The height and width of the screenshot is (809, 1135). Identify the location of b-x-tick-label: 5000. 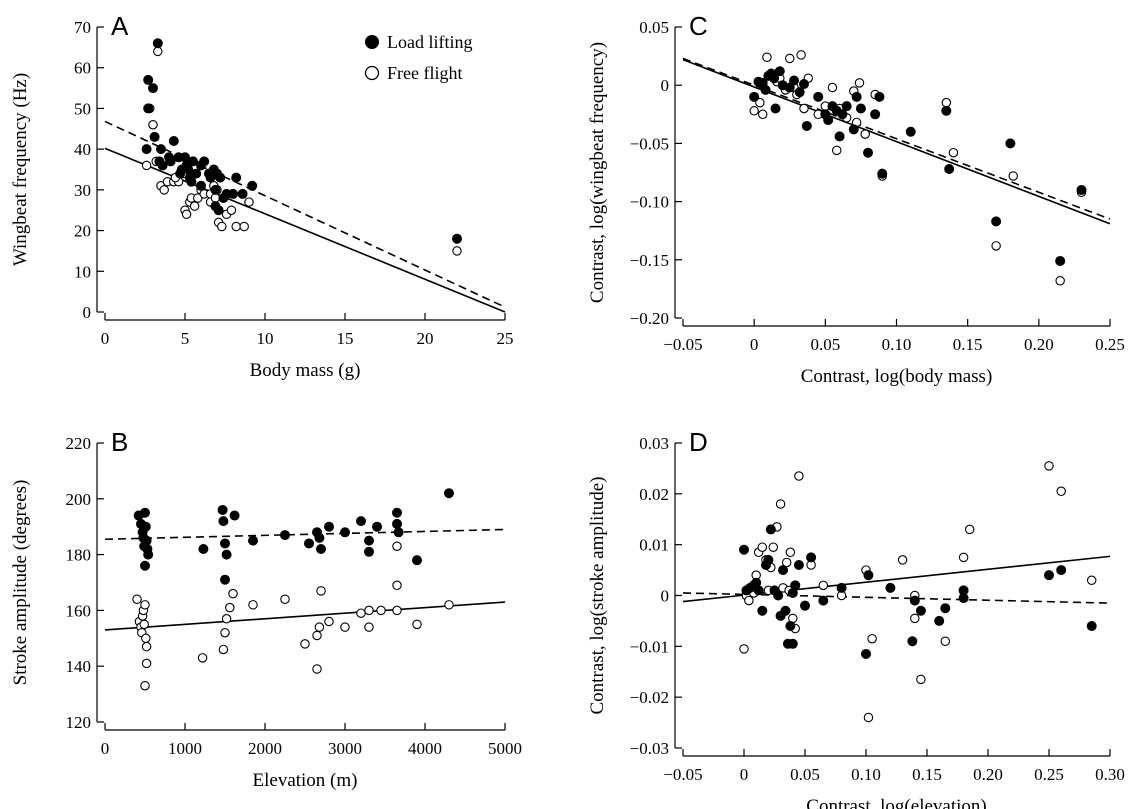
(505, 748).